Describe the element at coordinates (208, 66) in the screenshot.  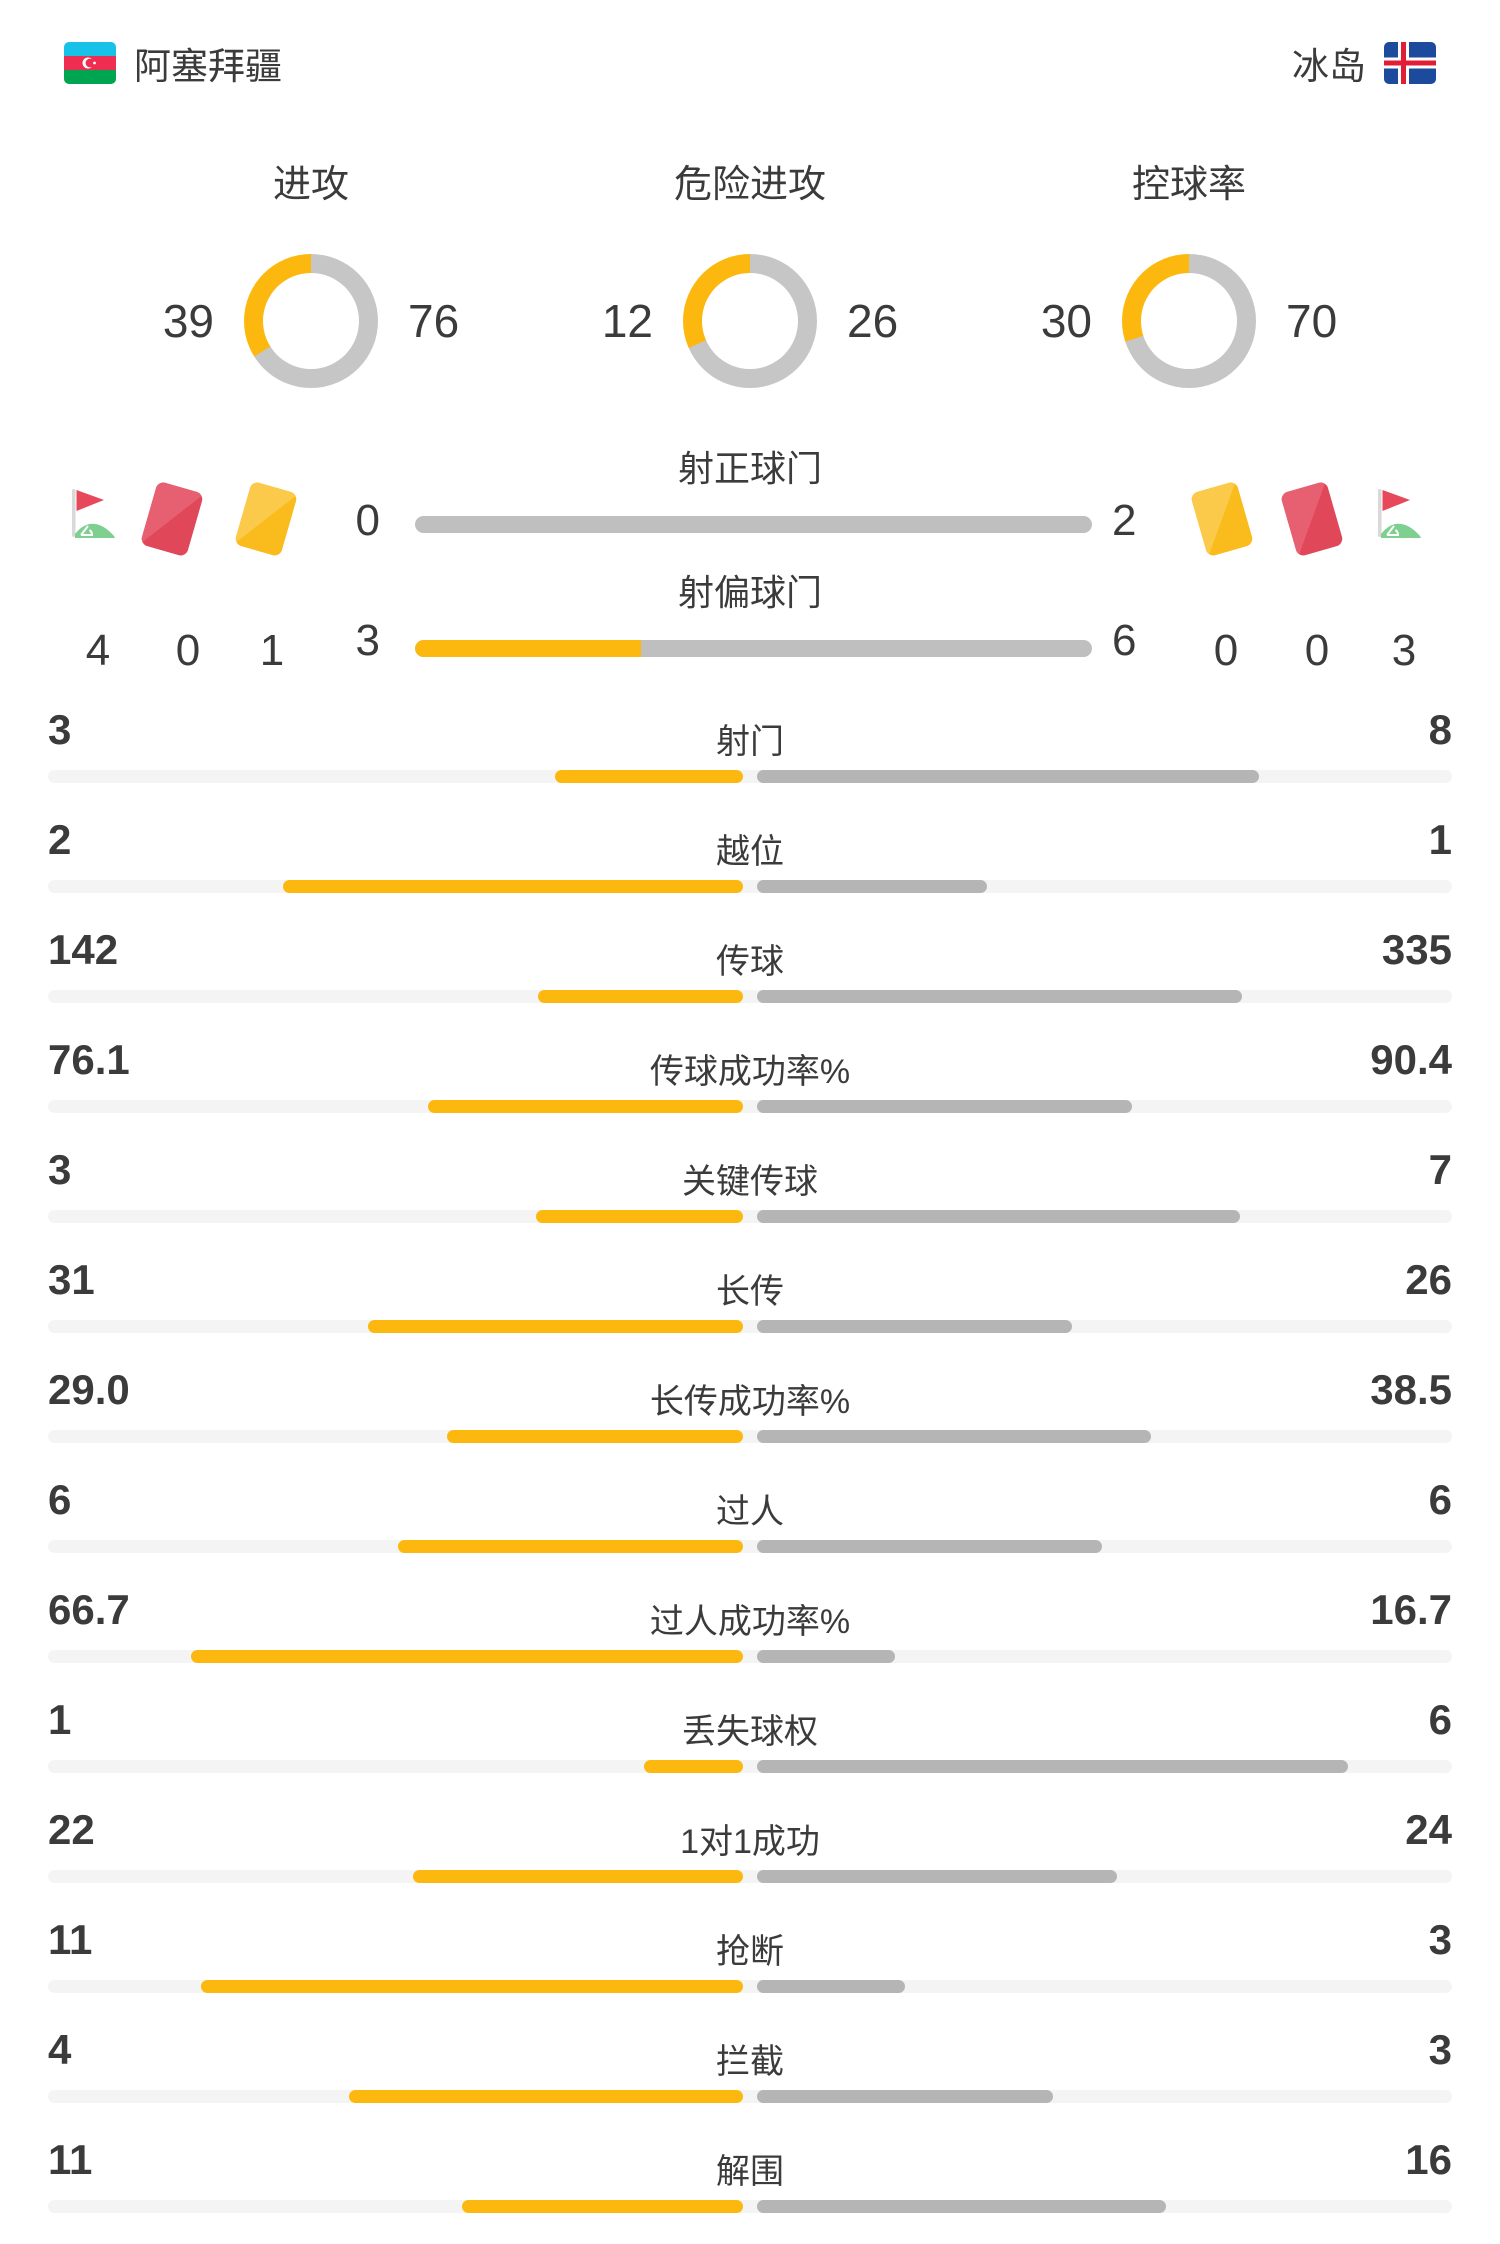
I see `home-team-name: 阿塞拜疆` at that location.